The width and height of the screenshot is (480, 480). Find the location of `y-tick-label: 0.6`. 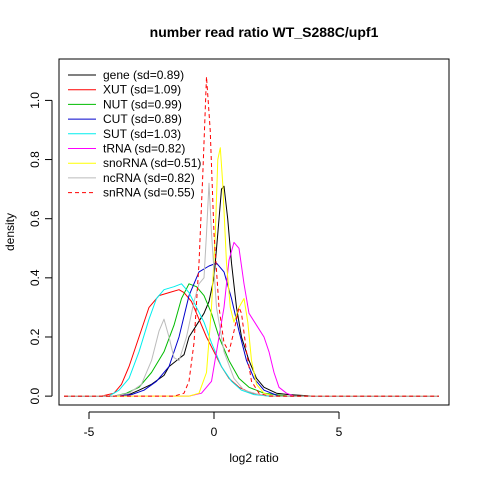

y-tick-label: 0.6 is located at coordinates (35, 218).